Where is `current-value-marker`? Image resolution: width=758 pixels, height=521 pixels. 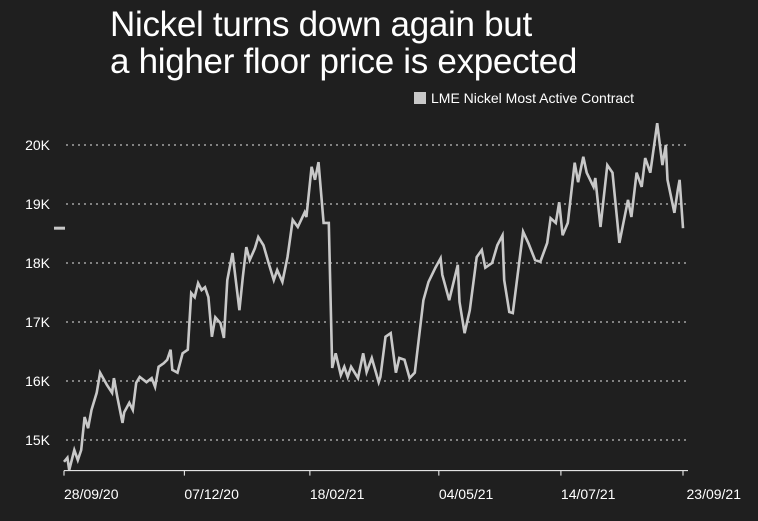 current-value-marker is located at coordinates (59, 228).